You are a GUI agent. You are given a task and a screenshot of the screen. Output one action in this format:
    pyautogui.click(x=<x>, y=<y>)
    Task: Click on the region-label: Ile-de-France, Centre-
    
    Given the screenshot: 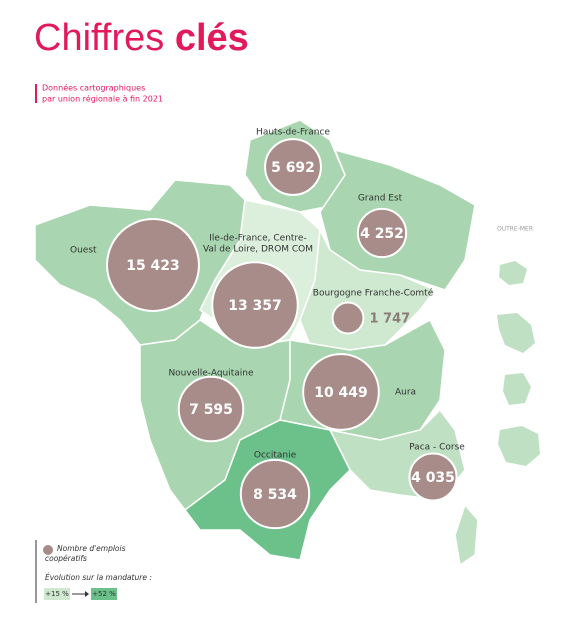 What is the action you would take?
    pyautogui.click(x=257, y=239)
    